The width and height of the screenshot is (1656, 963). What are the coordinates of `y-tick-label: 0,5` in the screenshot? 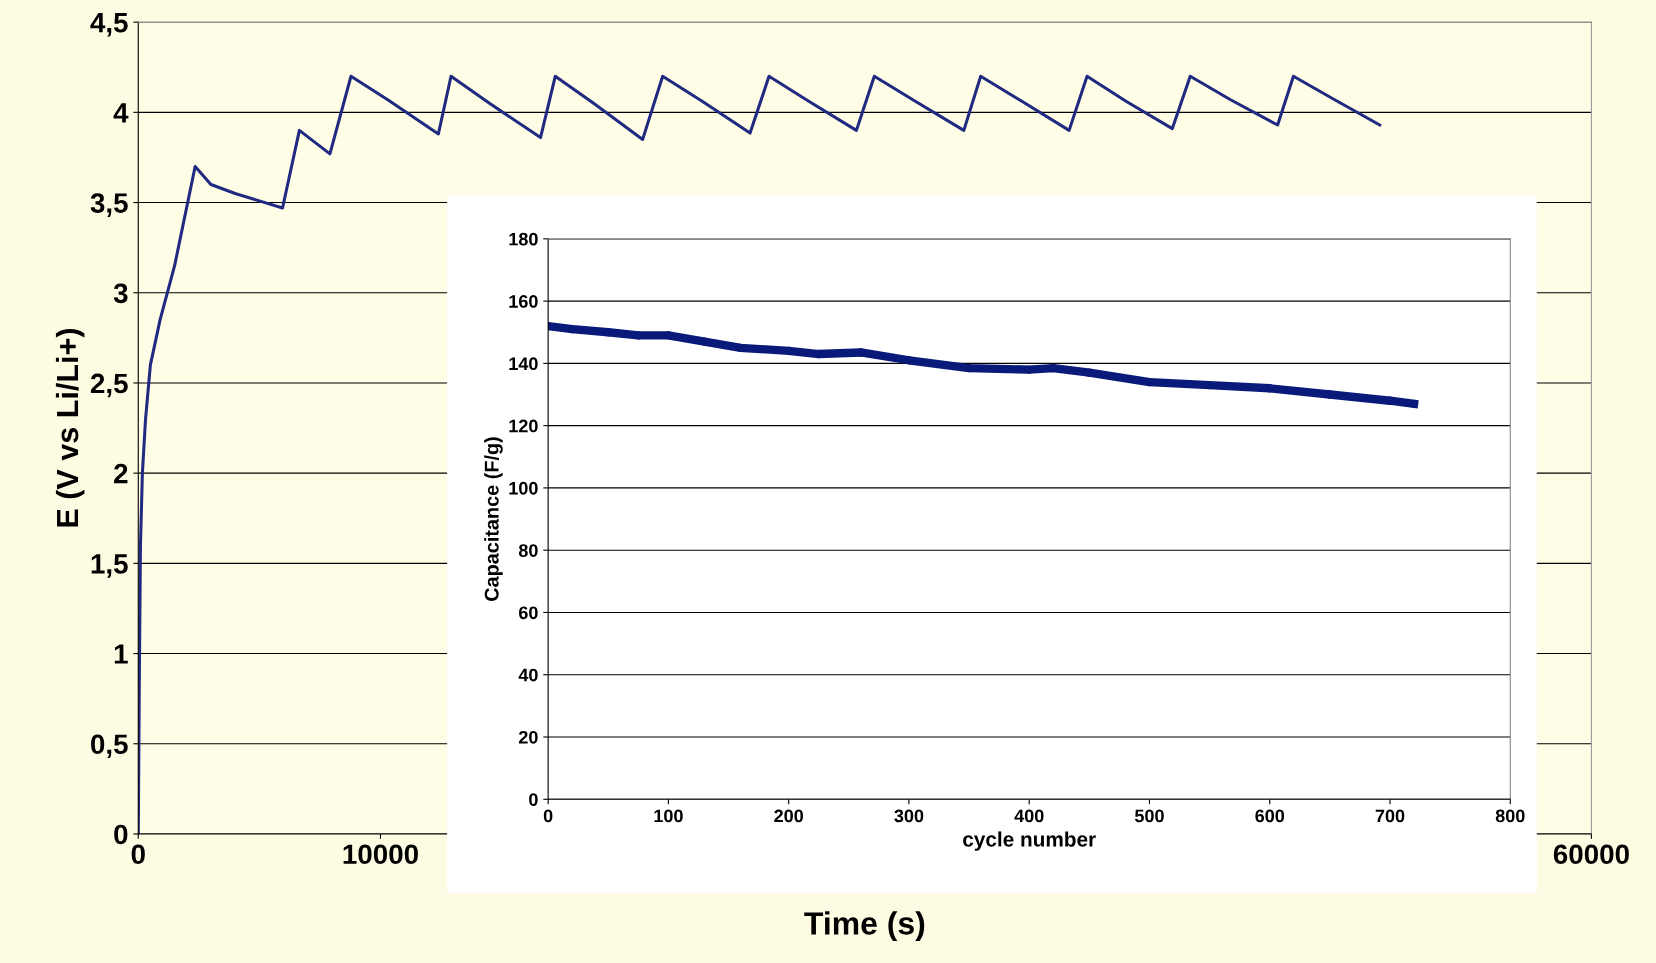 It's located at (109, 746).